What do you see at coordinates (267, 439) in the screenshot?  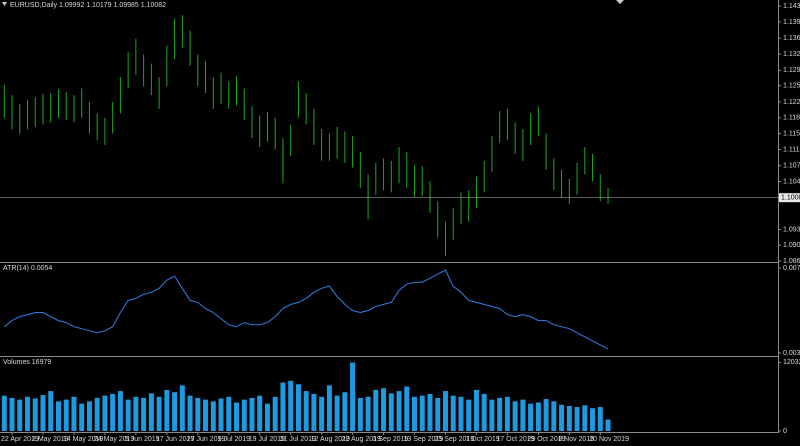 I see `x-tick-label: 19 Jul 2019` at bounding box center [267, 439].